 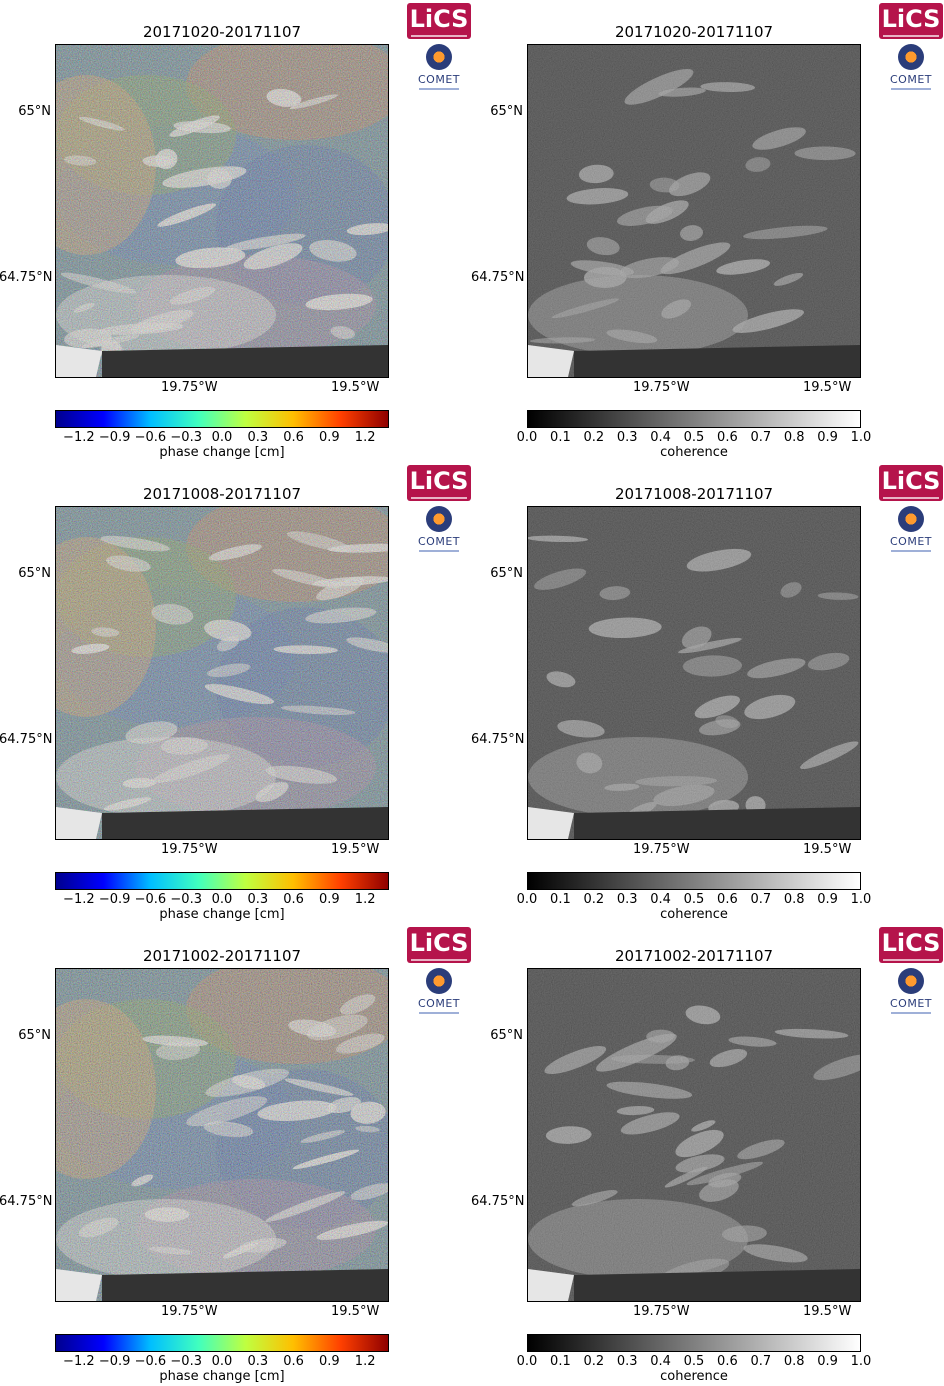 I want to click on panel-title: 20171008-20171107, so click(x=222, y=494).